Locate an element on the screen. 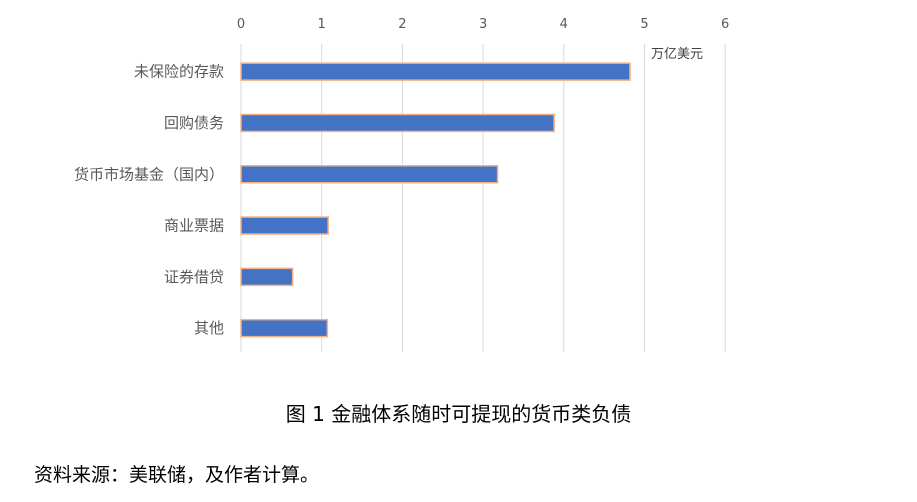 Image resolution: width=917 pixels, height=502 pixels. category-label: 未保险的存款 is located at coordinates (179, 72).